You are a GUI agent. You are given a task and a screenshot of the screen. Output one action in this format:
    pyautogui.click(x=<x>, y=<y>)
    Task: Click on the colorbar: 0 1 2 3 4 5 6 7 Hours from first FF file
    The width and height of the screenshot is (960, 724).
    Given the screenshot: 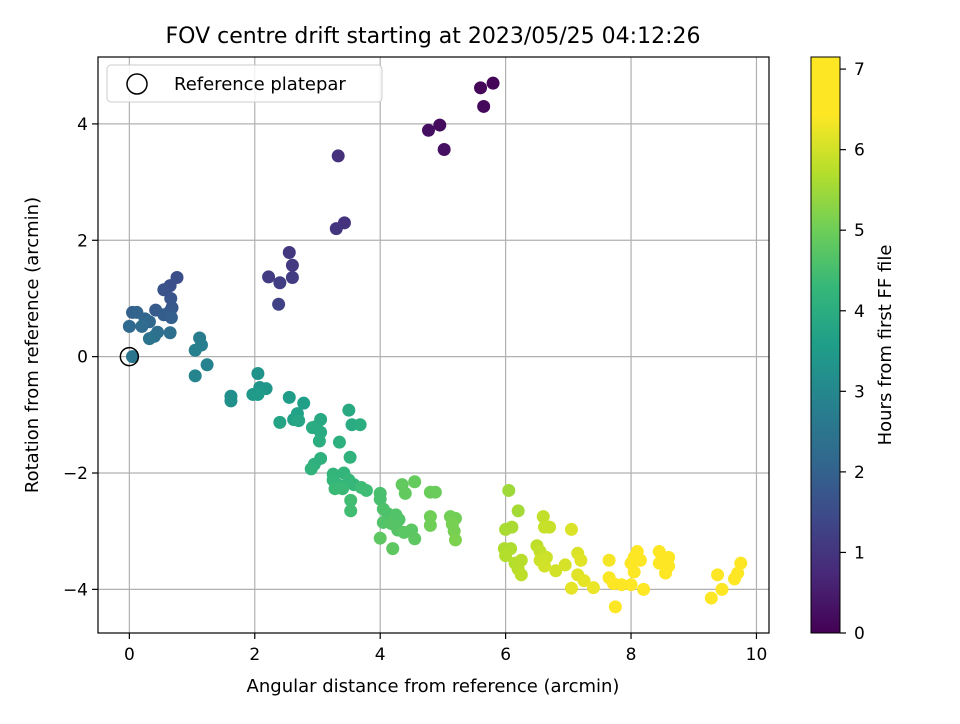 What is the action you would take?
    pyautogui.click(x=853, y=350)
    